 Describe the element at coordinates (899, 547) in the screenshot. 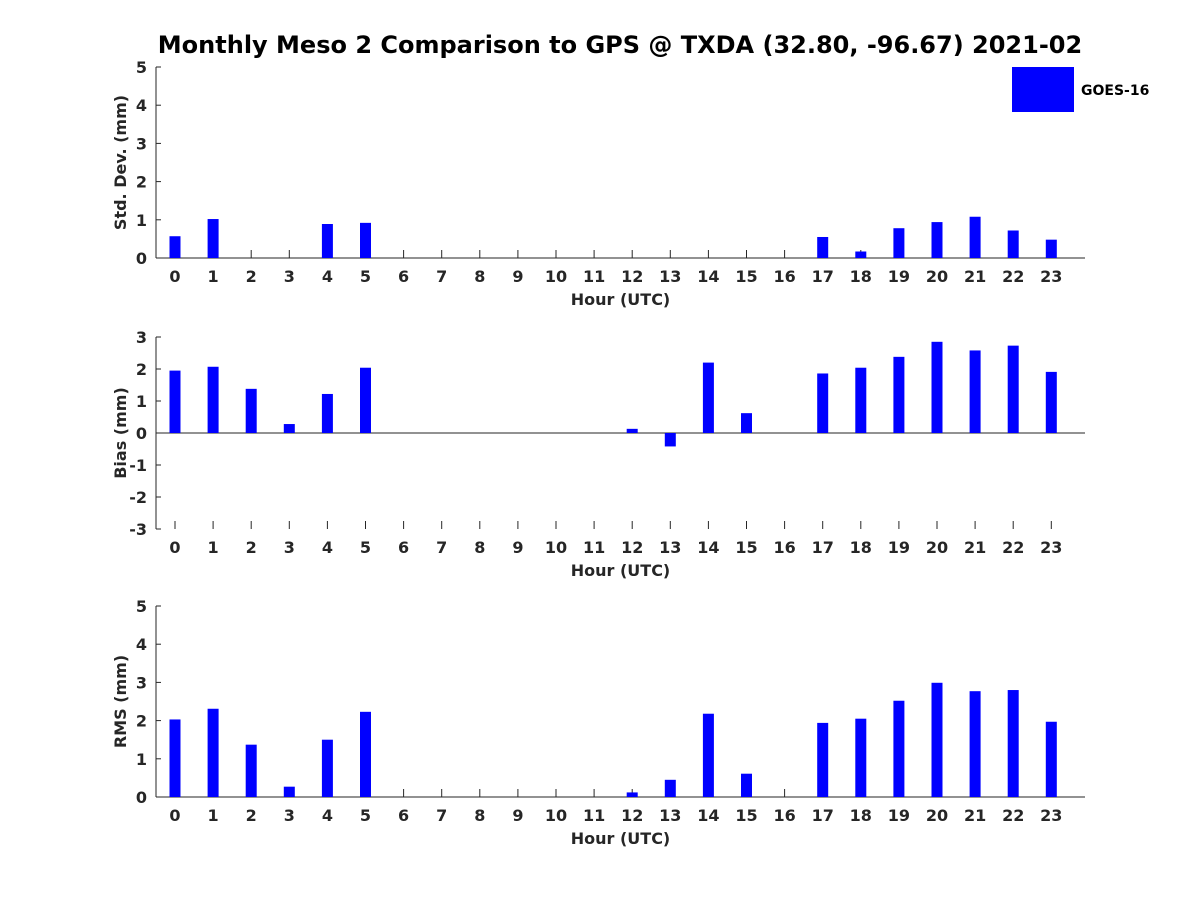

I see `bias-x-tick-label: 19` at that location.